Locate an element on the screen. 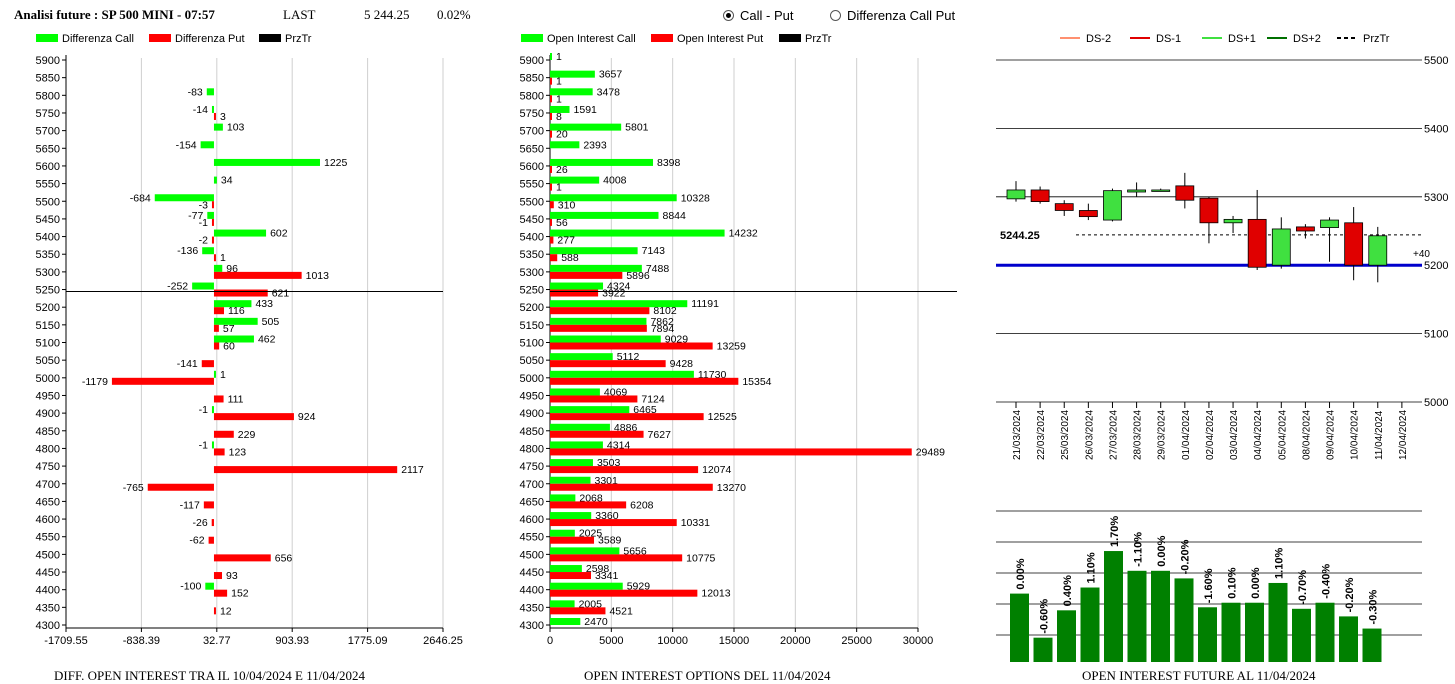  radio-call-put-label: Call - Put is located at coordinates (767, 15).